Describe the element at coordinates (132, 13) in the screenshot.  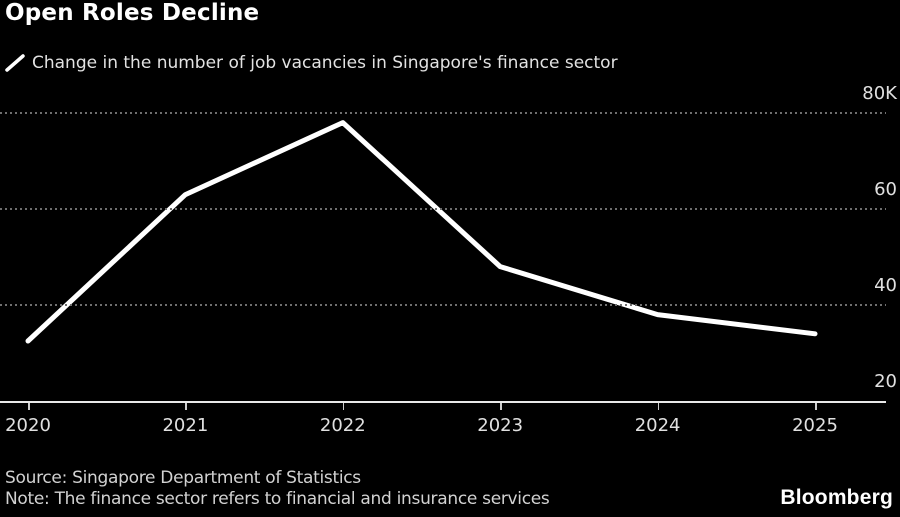
I see `chart-title: Open Roles Decline` at that location.